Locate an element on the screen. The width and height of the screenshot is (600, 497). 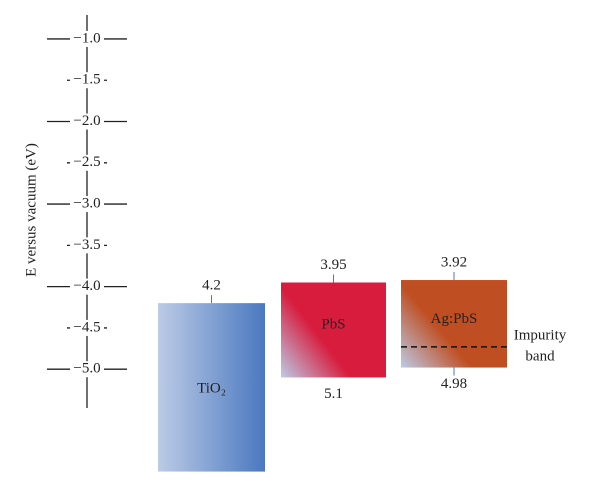
value-label: 3.95 is located at coordinates (333, 265).